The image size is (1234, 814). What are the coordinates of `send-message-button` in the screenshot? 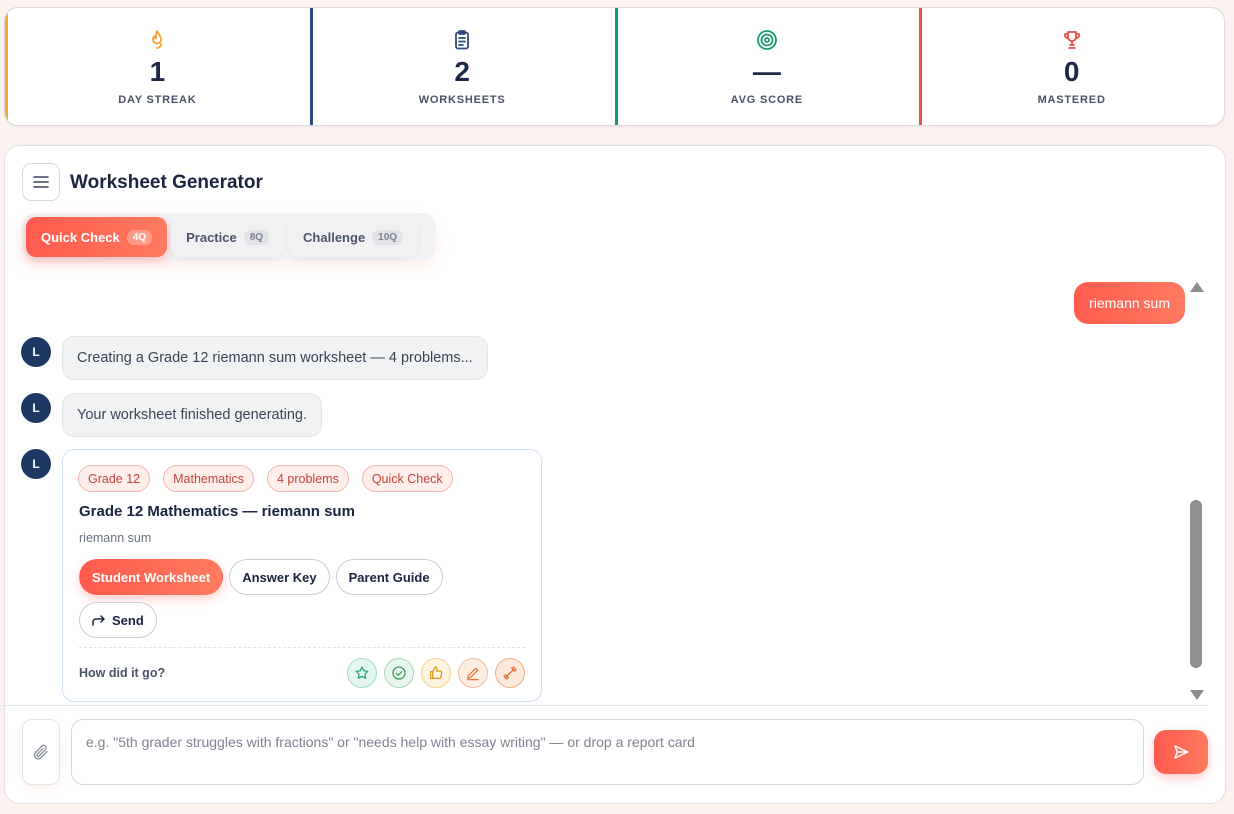 It's located at (1181, 752).